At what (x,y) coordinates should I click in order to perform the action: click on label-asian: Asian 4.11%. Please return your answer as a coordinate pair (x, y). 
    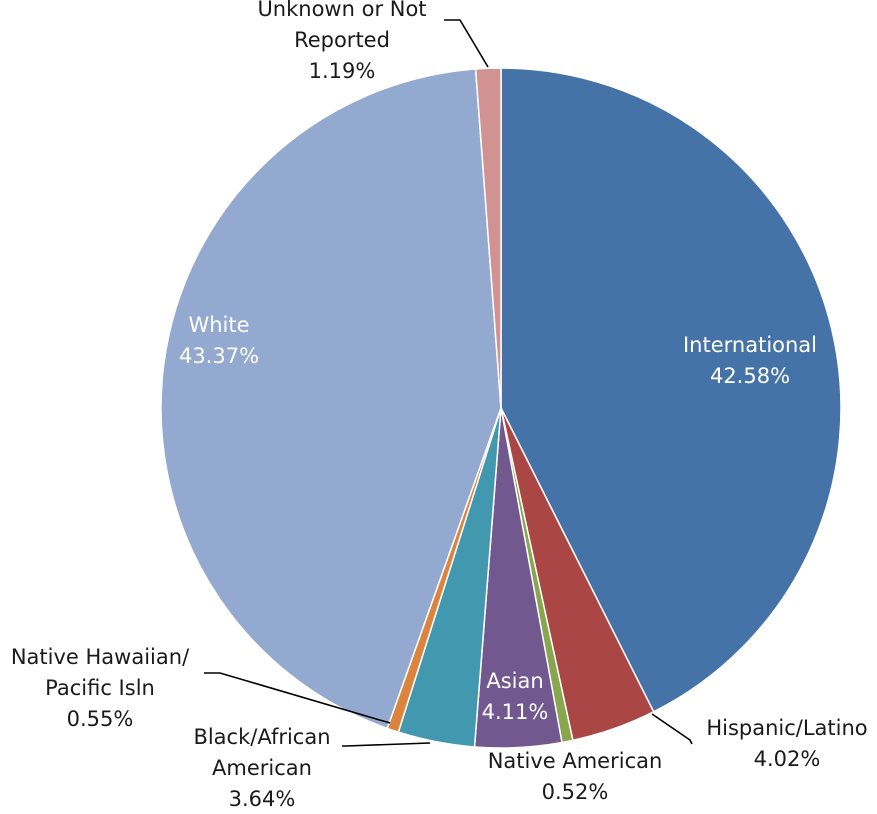
    Looking at the image, I should click on (515, 696).